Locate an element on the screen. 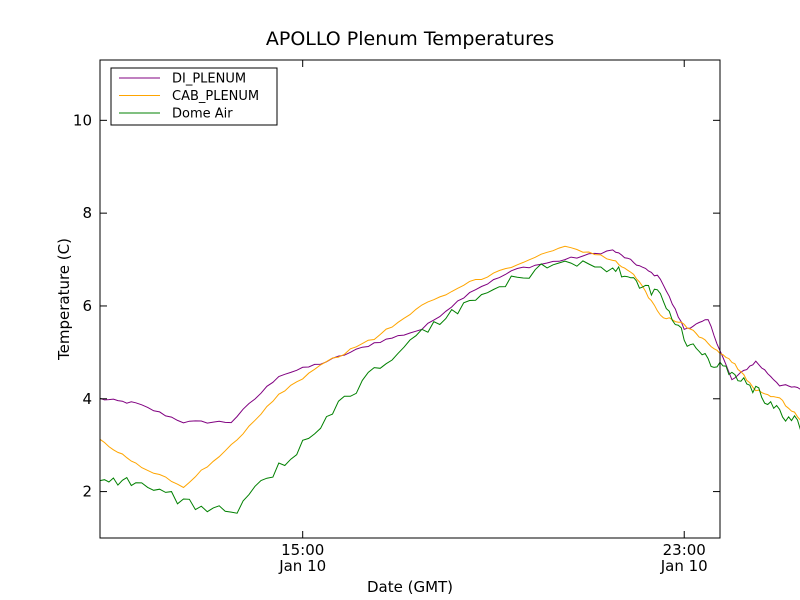  chart-title: APOLLO Plenum Temperatures is located at coordinates (410, 39).